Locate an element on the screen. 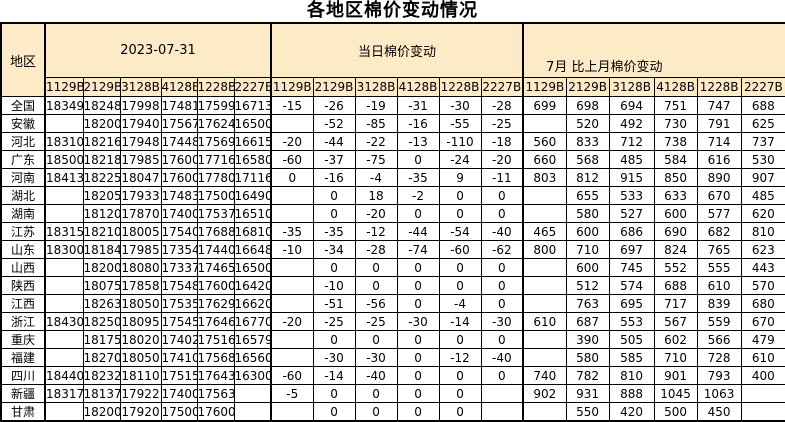 This screenshot has width=785, height=422. daily-change-cell: -28 is located at coordinates (502, 105).